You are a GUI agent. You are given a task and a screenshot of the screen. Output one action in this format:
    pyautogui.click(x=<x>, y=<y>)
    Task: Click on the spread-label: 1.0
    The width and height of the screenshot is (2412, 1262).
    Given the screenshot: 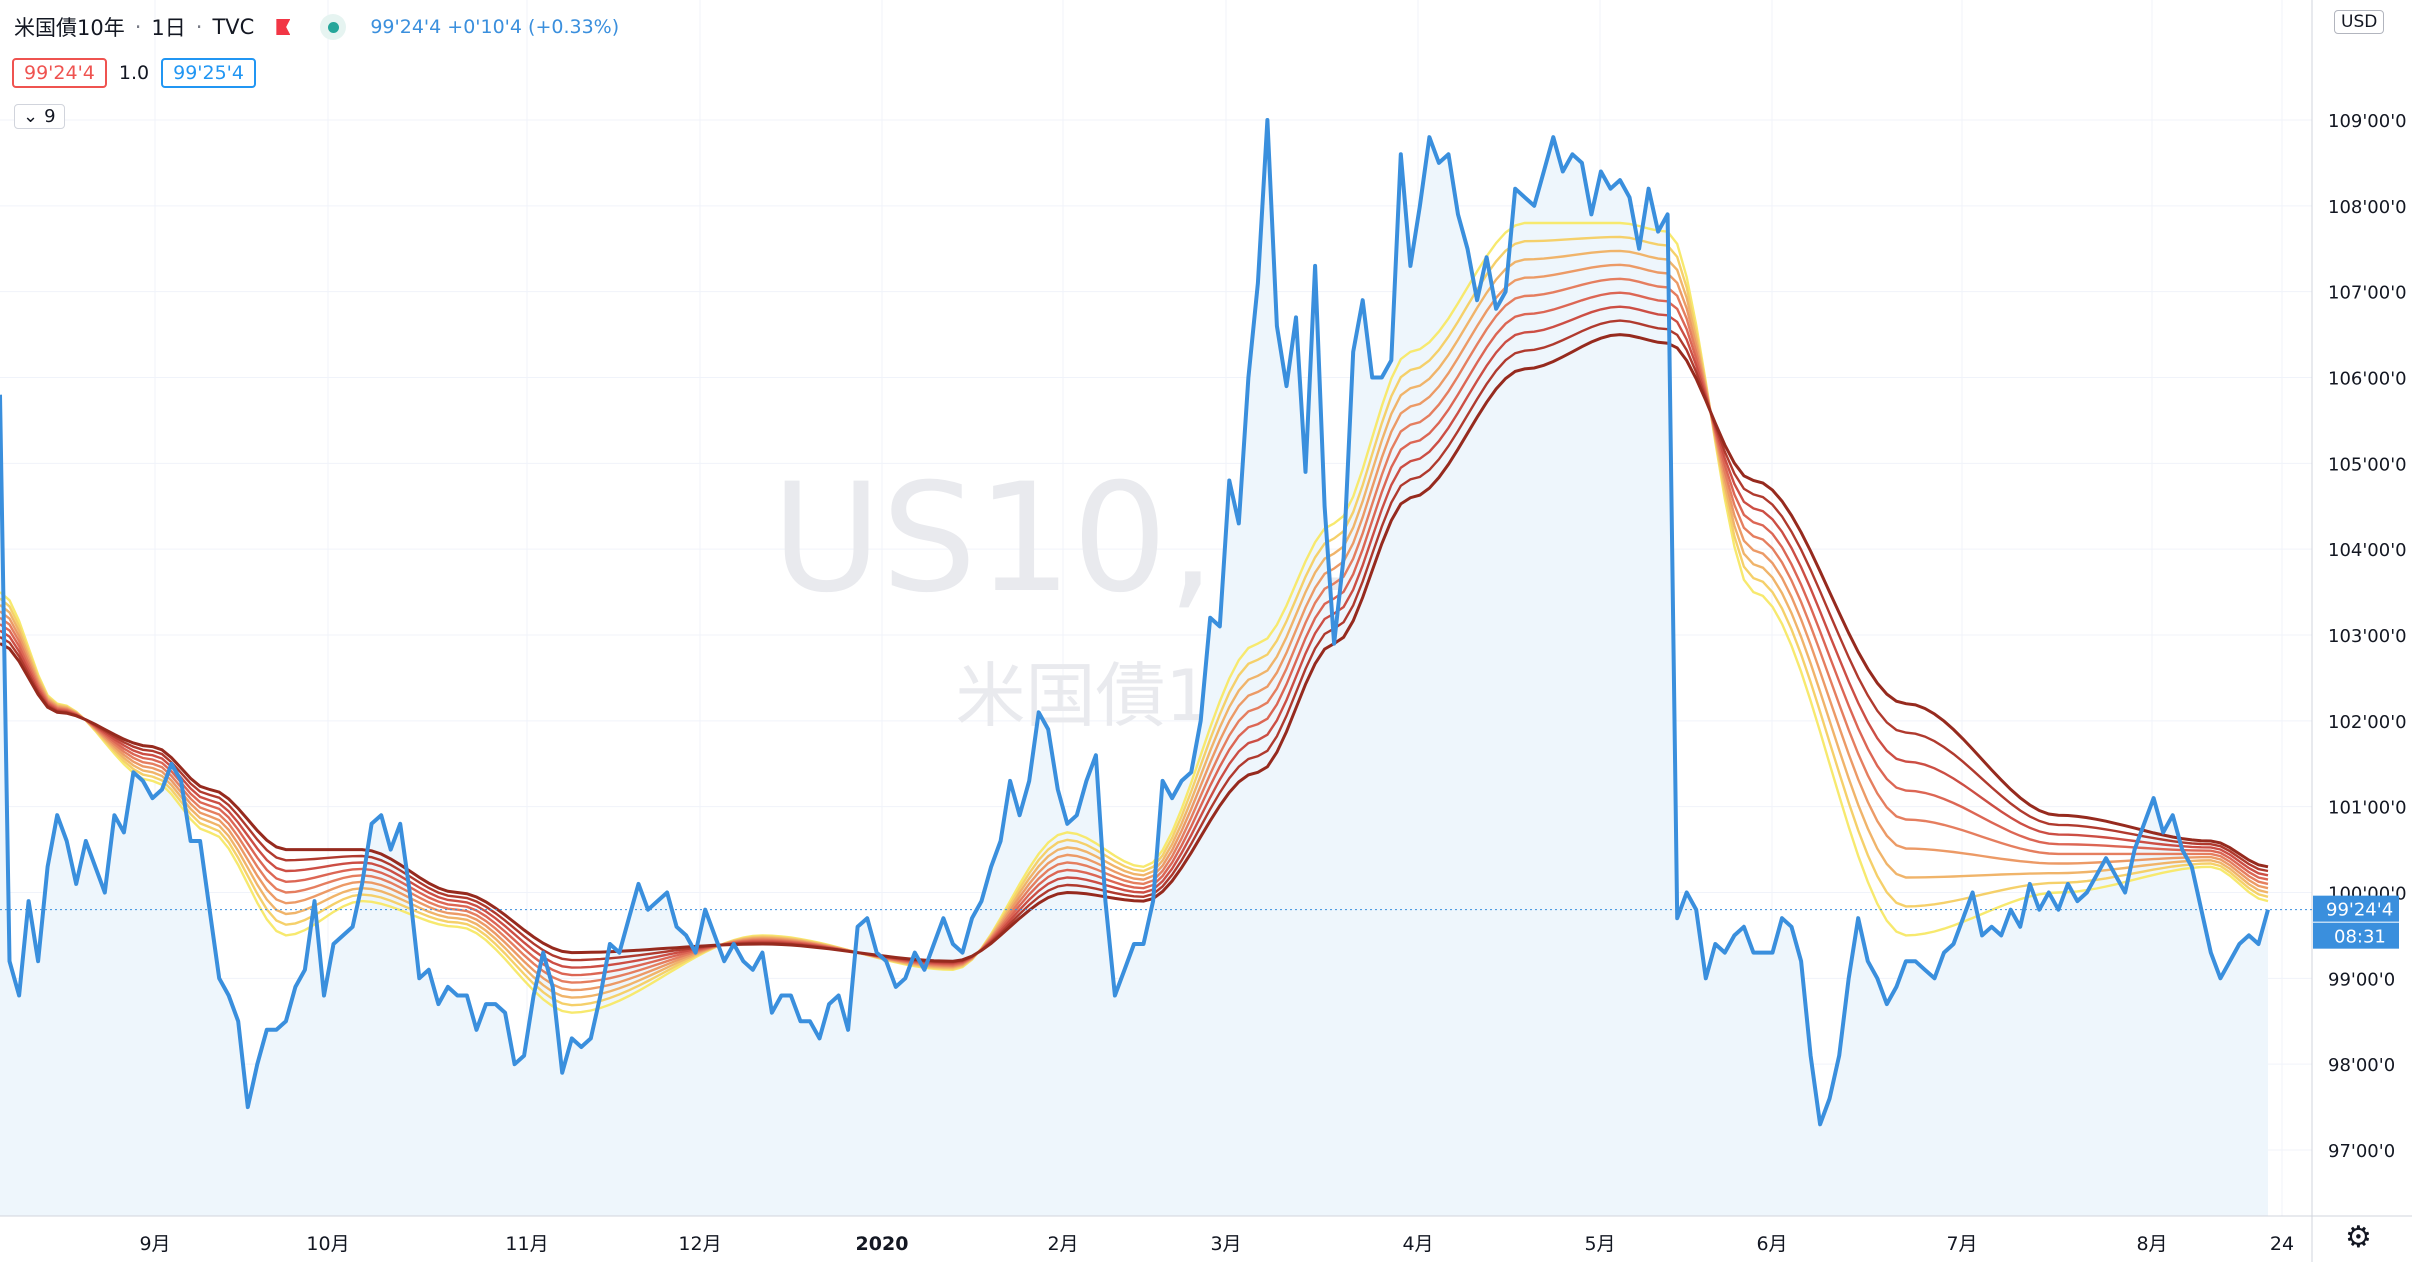 What is the action you would take?
    pyautogui.click(x=134, y=73)
    